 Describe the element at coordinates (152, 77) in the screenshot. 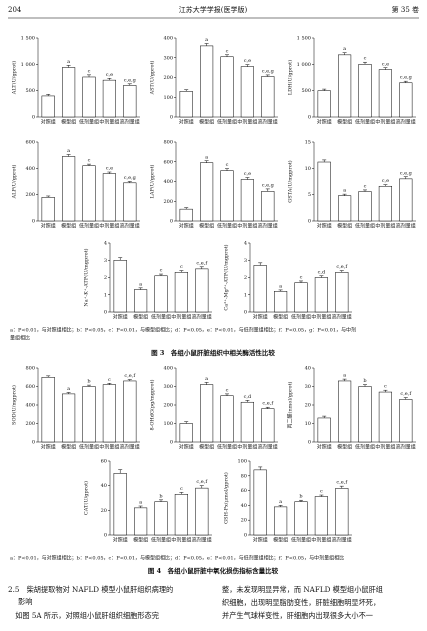

I see `y-axis-label: AST(U/gprot)` at that location.